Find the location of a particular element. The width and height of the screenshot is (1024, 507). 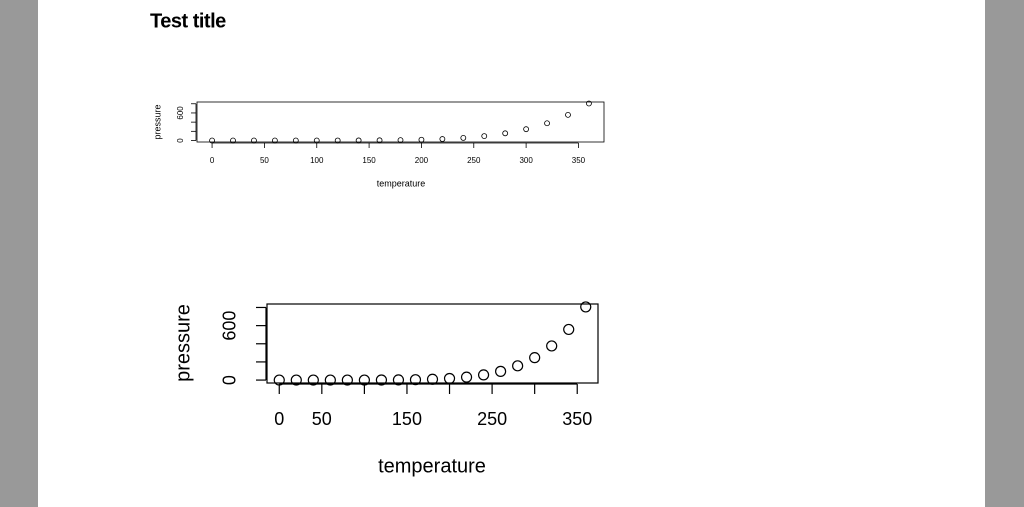

x-tick-label: 200 is located at coordinates (422, 160).